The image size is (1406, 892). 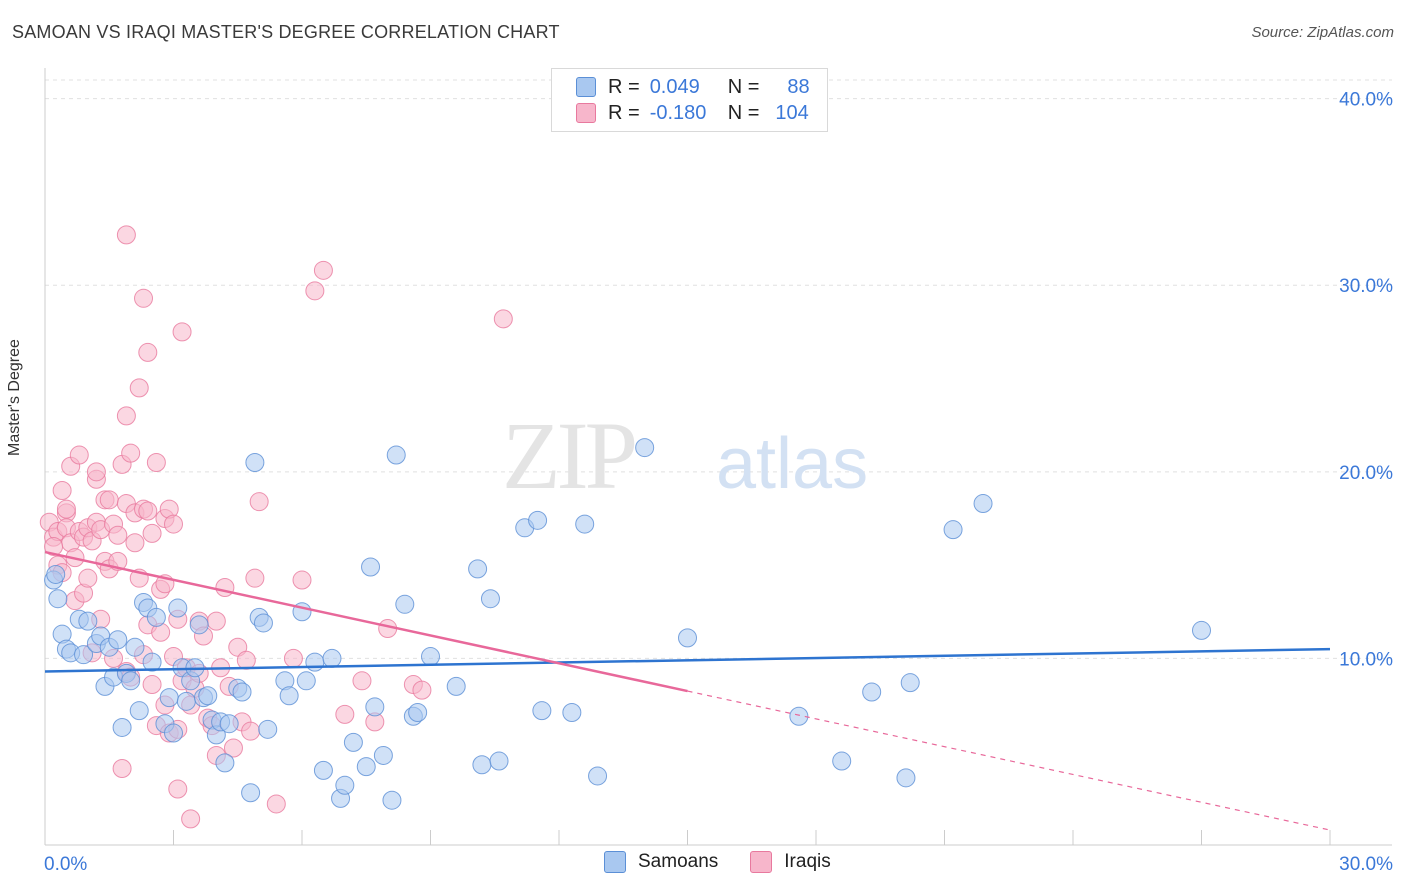 What do you see at coordinates (366, 621) in the screenshot?
I see `iraqis-trend-line` at bounding box center [366, 621].